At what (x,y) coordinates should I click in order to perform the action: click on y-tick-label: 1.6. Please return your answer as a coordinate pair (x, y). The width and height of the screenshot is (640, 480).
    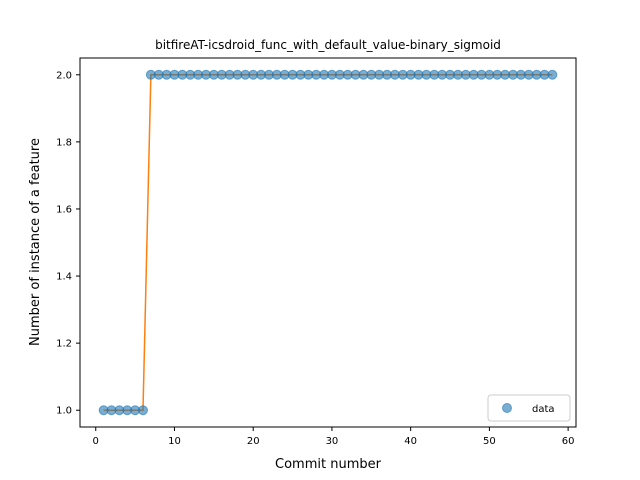
    Looking at the image, I should click on (64, 209).